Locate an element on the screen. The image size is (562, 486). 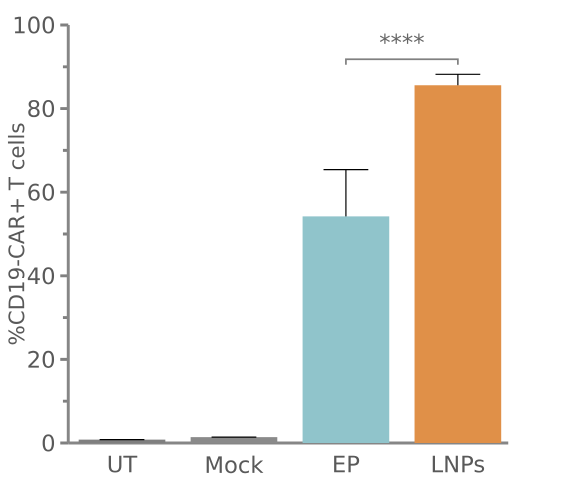
x-tick-label: UT is located at coordinates (123, 464).